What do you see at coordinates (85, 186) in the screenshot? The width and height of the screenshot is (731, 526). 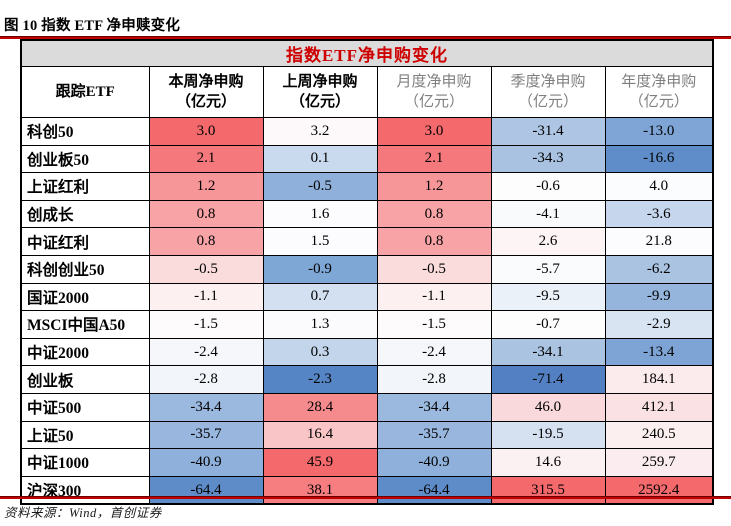 I see `etf-name-cell: 上证红利` at bounding box center [85, 186].